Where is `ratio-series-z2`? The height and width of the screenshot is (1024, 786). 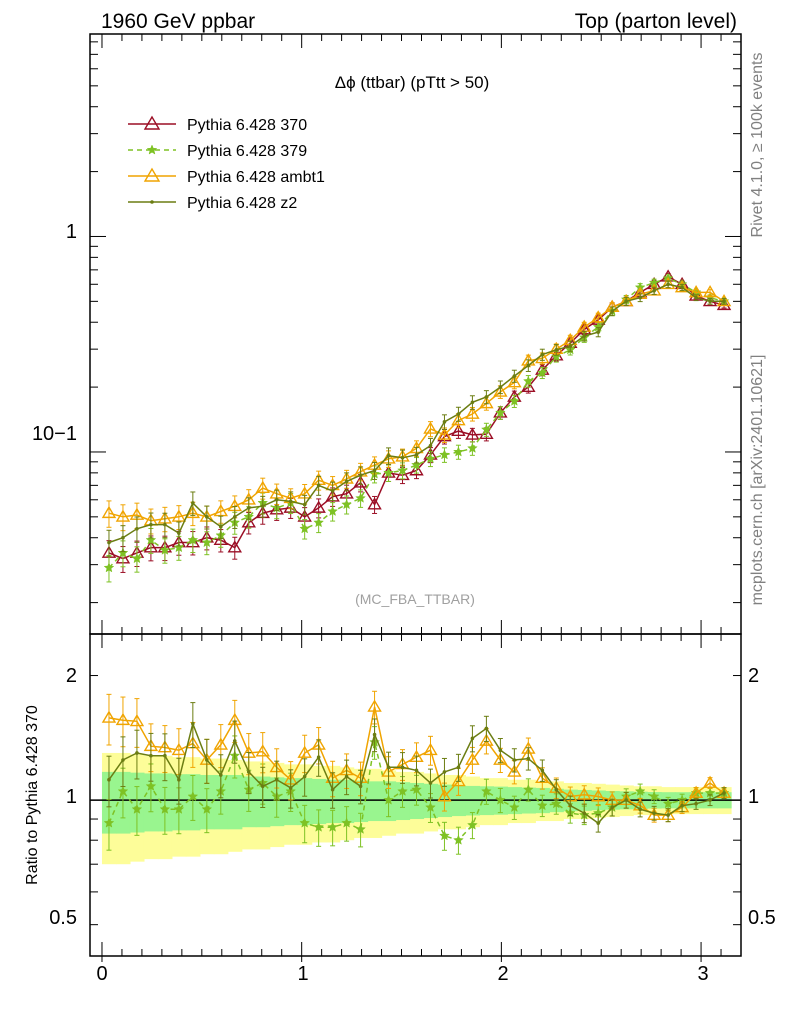
ratio-series-z2 is located at coordinates (416, 767).